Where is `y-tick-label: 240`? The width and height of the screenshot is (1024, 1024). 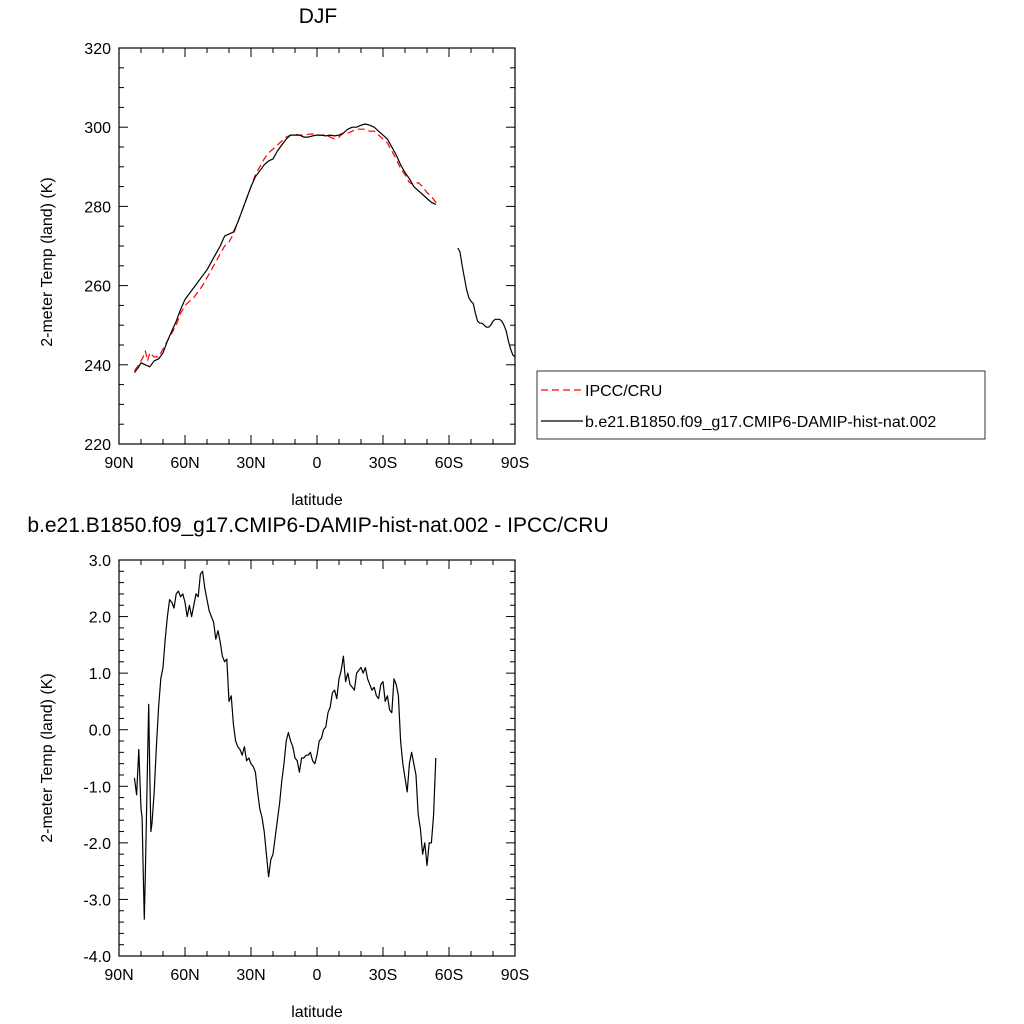 y-tick-label: 240 is located at coordinates (97, 366).